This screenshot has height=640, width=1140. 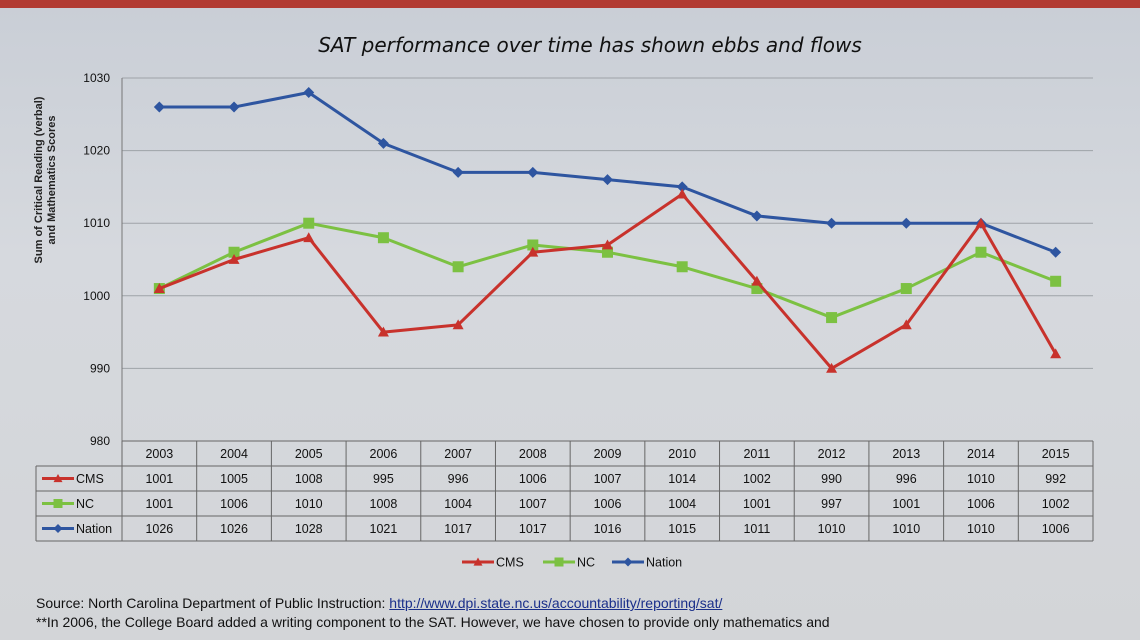 I want to click on x-tick-label: 2006, so click(x=384, y=454).